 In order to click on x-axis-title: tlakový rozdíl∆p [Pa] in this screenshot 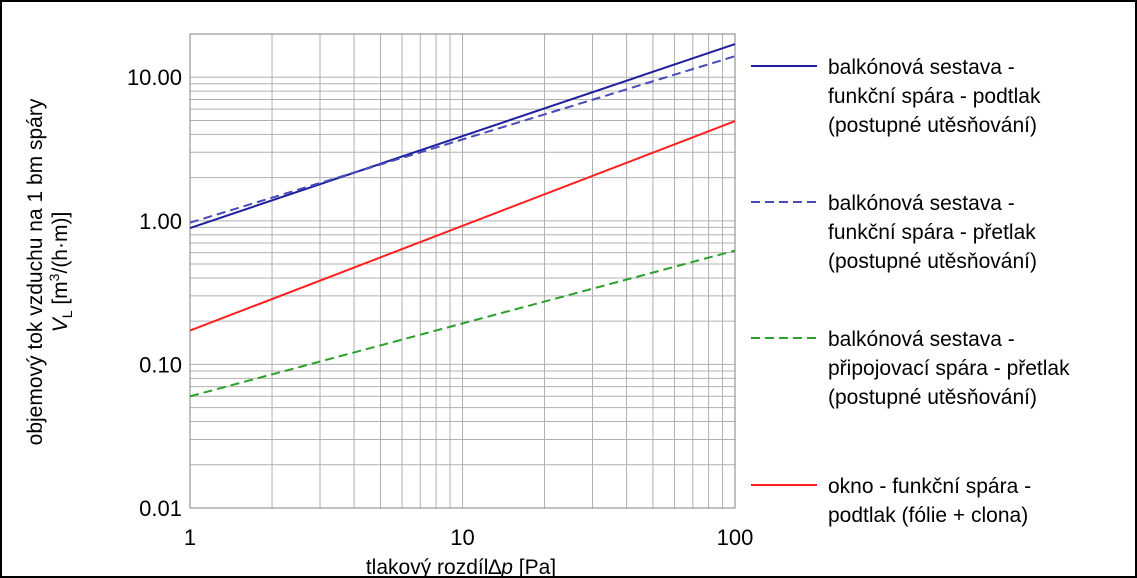, I will do `click(461, 566)`.